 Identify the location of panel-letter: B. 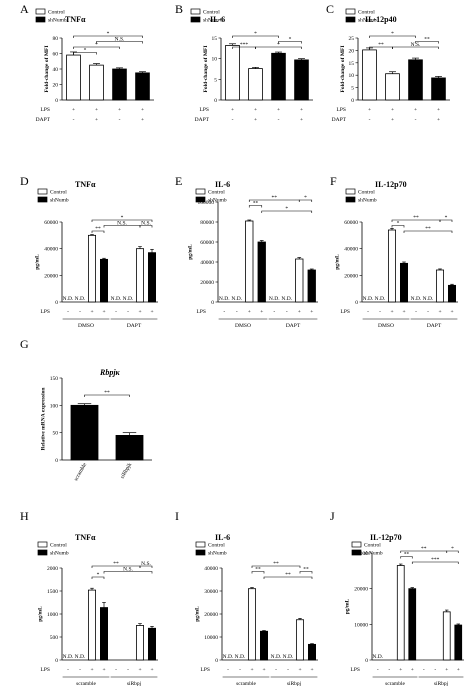
(179, 9).